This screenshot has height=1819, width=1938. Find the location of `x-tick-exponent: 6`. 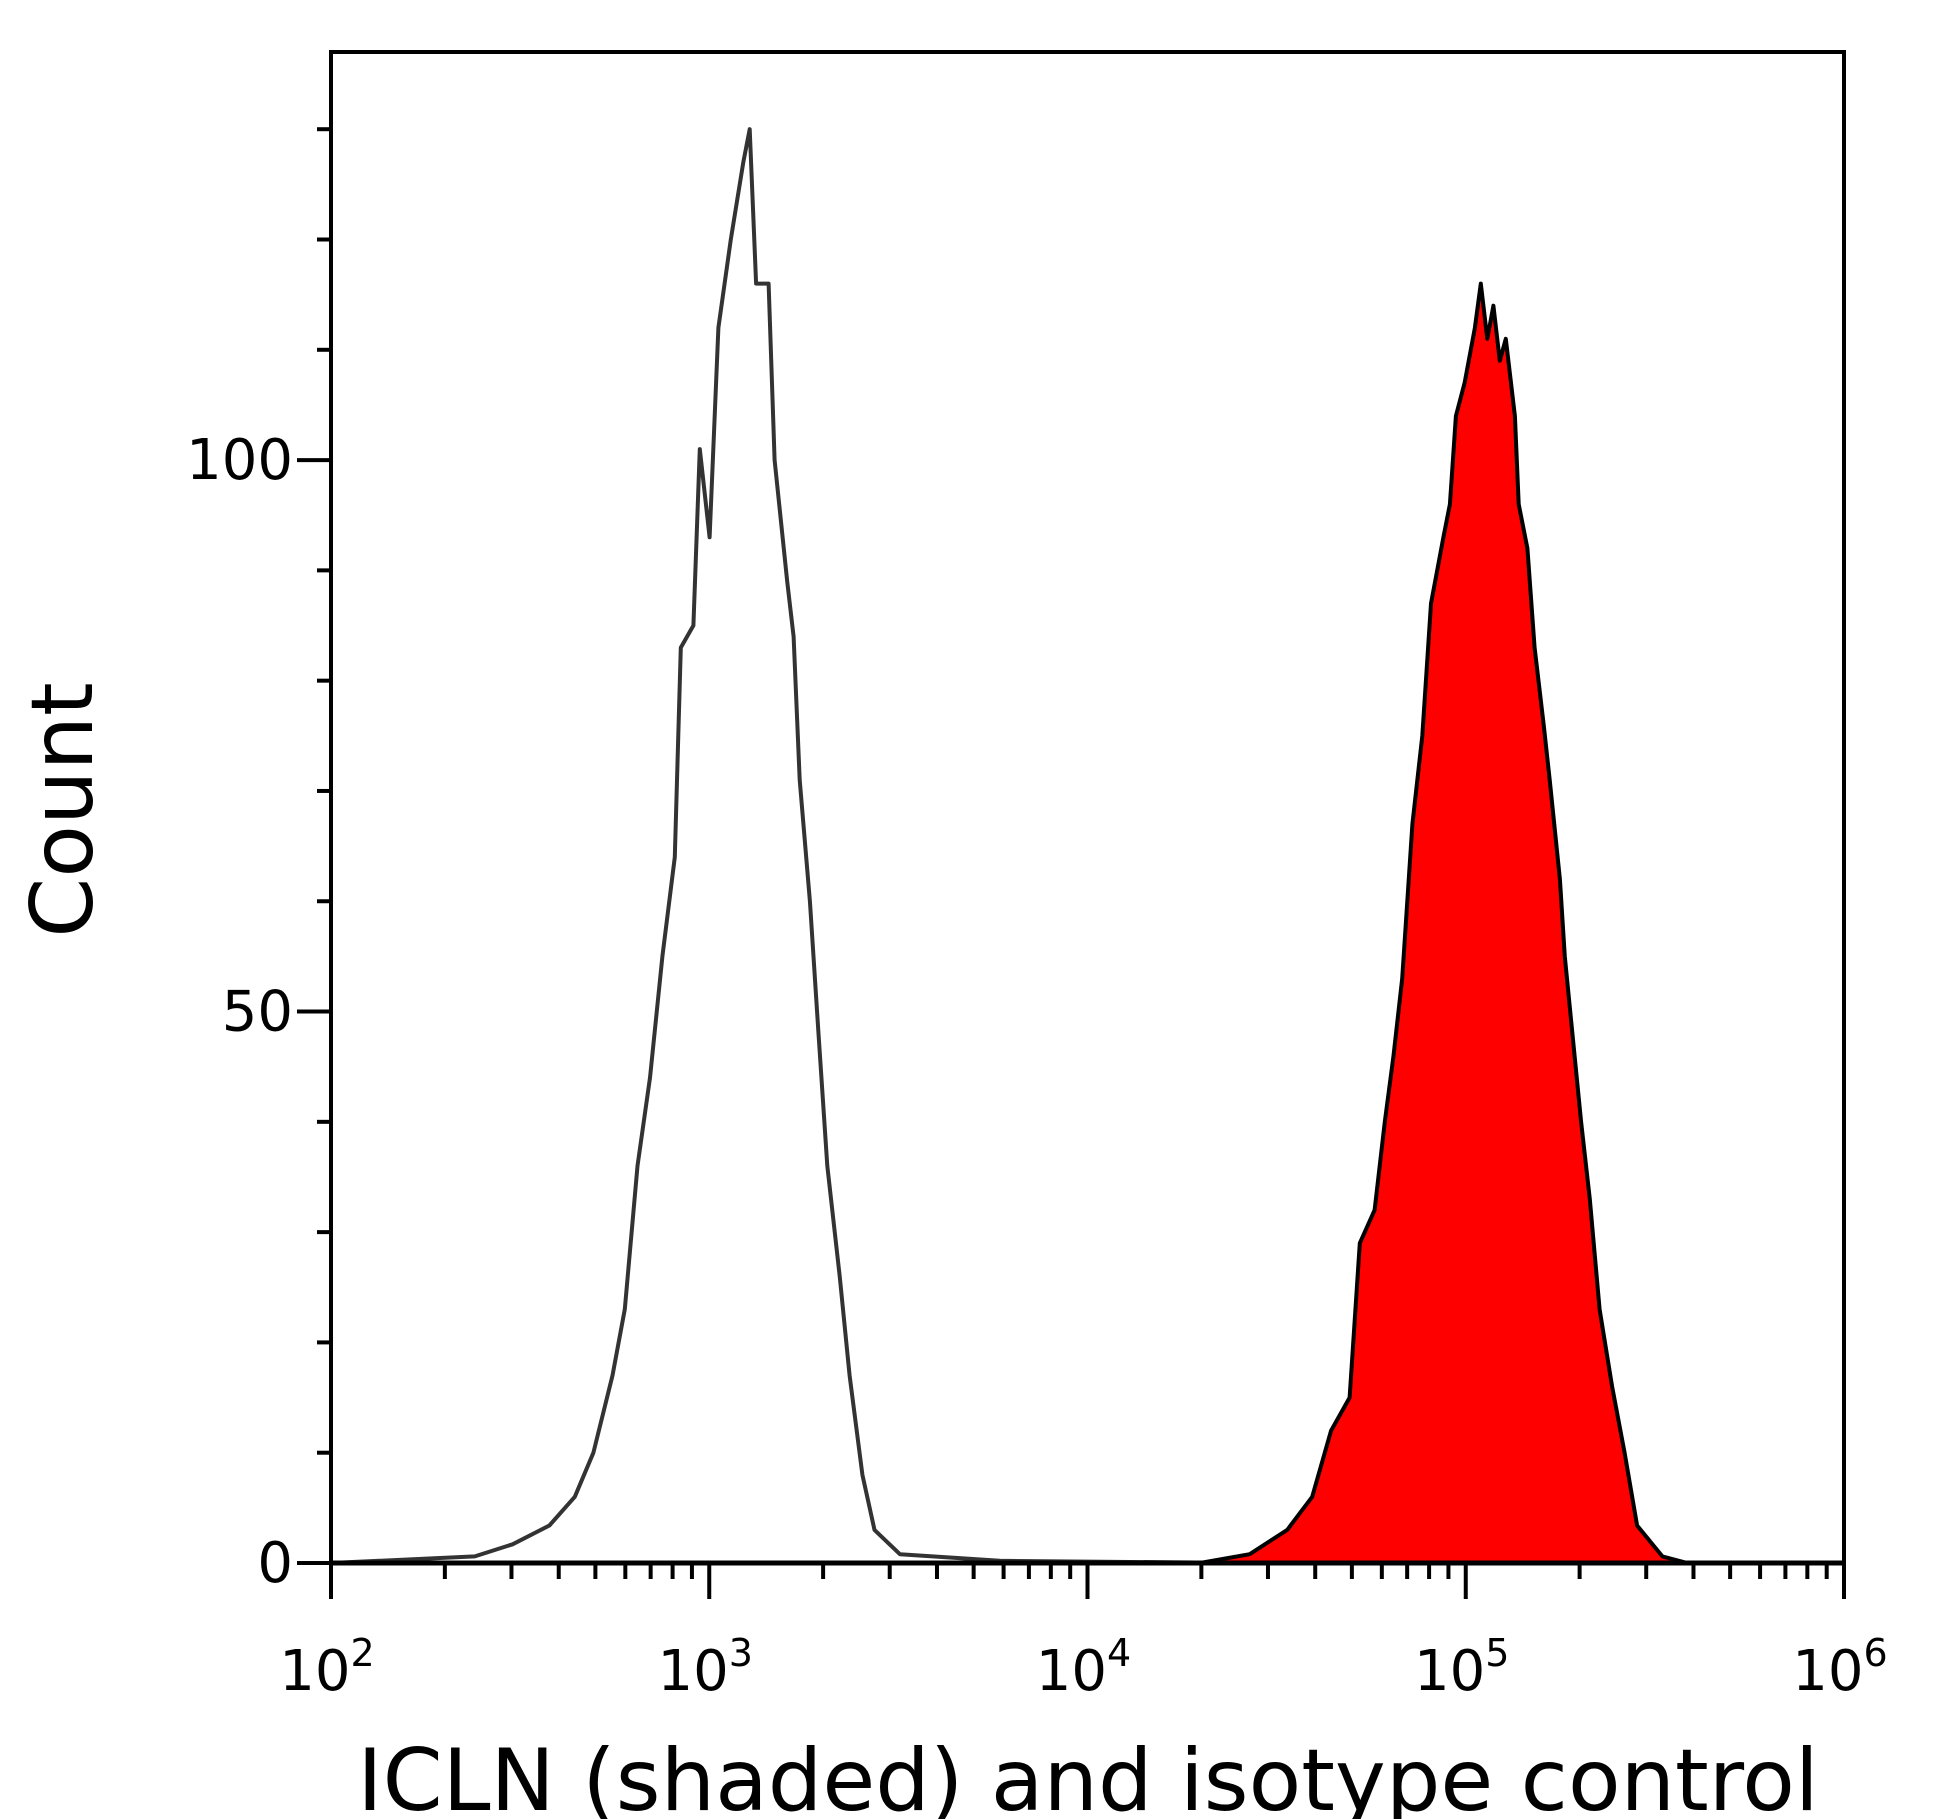

x-tick-exponent: 6 is located at coordinates (1876, 1653).